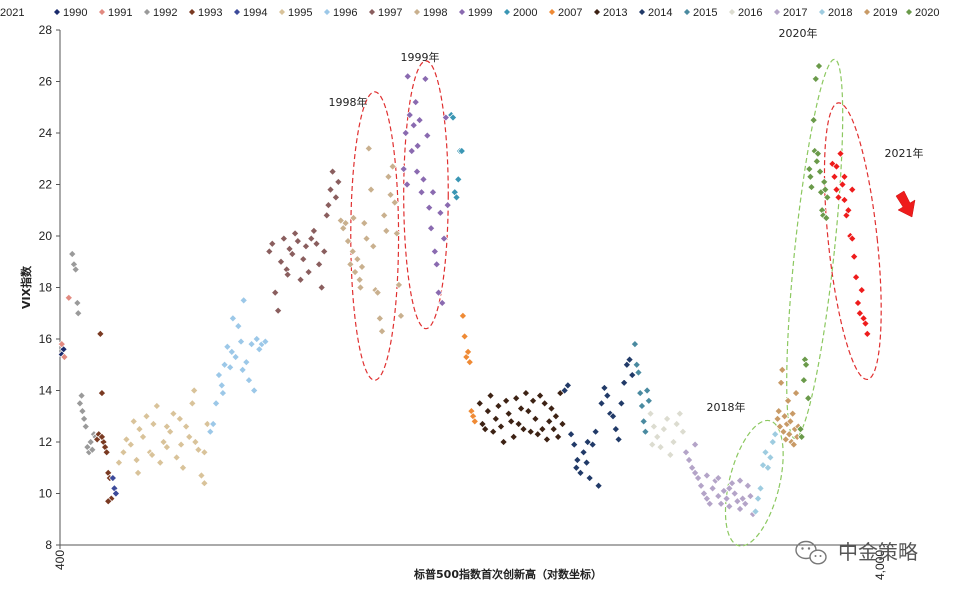 This screenshot has width=966, height=594. I want to click on point-2000, so click(453, 117).